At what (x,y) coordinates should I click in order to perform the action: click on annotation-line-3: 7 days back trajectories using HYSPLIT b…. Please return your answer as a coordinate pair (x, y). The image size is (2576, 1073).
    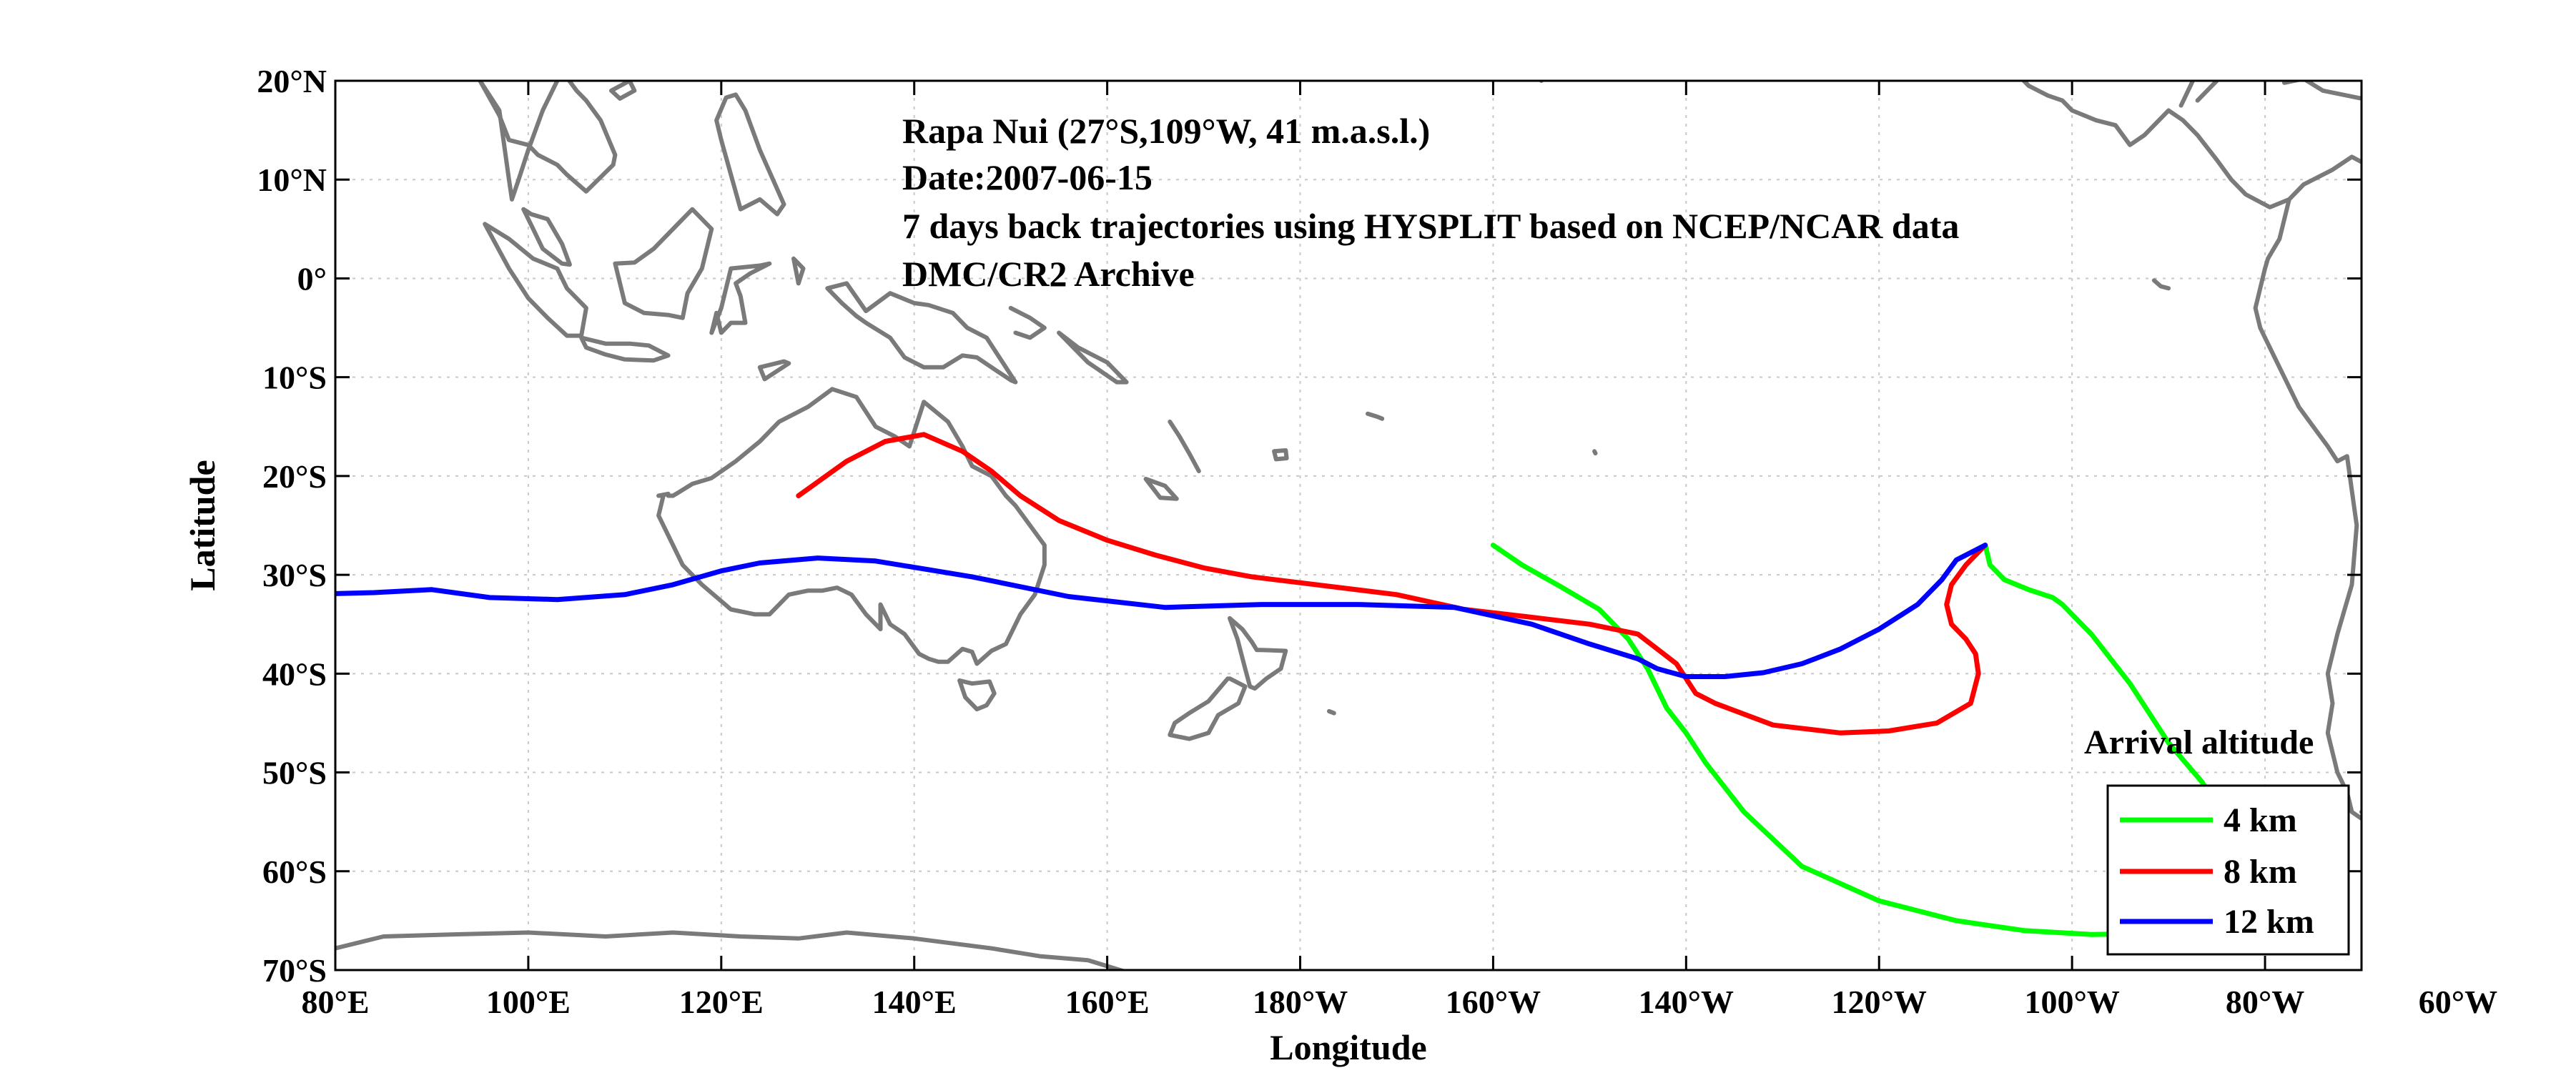
    Looking at the image, I should click on (1430, 226).